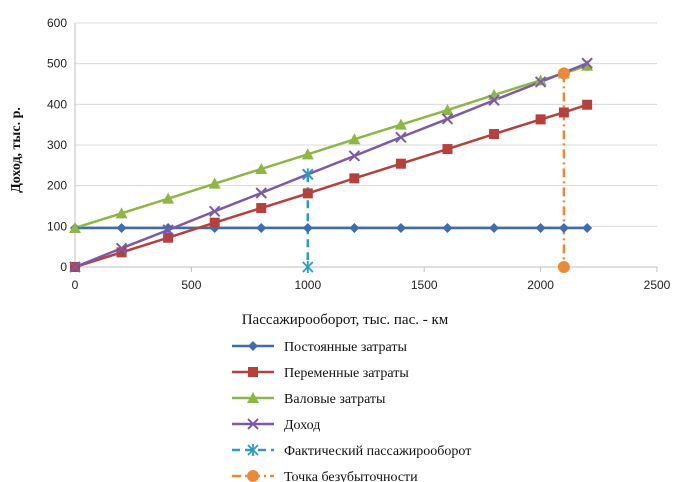 The image size is (675, 482). Describe the element at coordinates (63, 267) in the screenshot. I see `y-tick-label: 0` at that location.